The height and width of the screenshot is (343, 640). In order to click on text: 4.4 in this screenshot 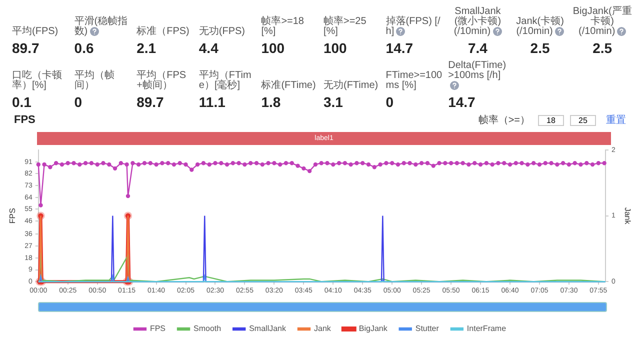, I will do `click(209, 48)`.